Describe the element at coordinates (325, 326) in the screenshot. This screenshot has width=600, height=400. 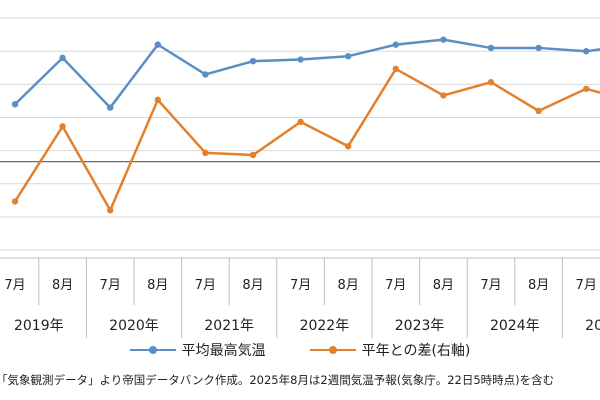
I see `tick-label-year-3: 2022年` at that location.